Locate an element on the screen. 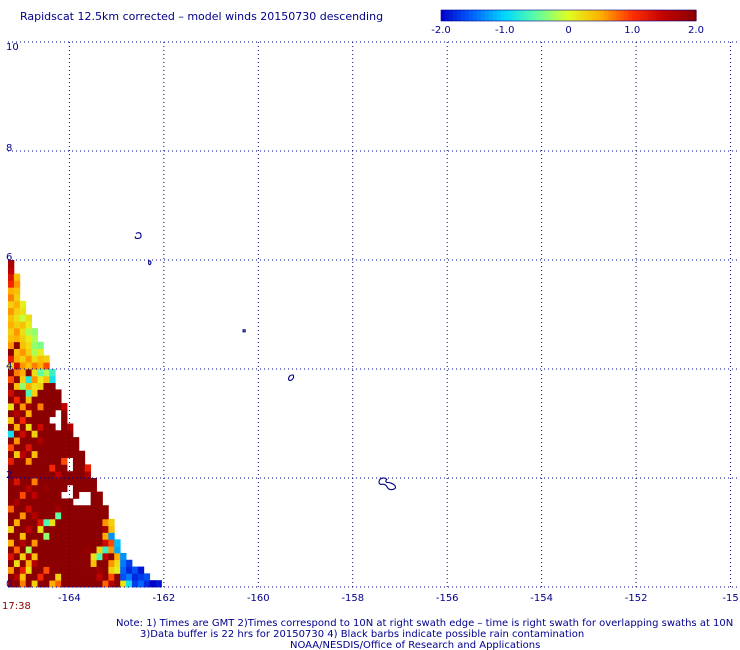 Image resolution: width=740 pixels, height=650 pixels. colorbar-tick-label: 1.0 is located at coordinates (632, 30).